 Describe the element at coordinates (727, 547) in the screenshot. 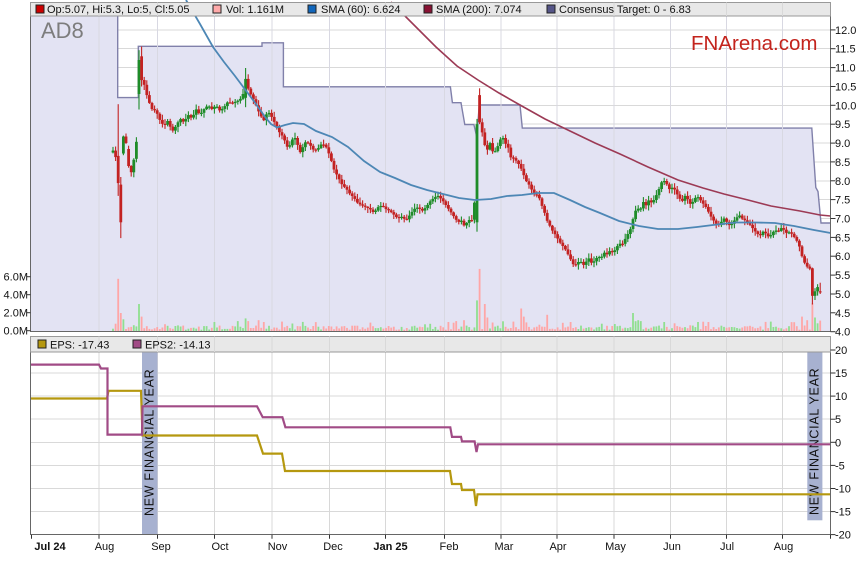

I see `svg-text: Jul` at that location.